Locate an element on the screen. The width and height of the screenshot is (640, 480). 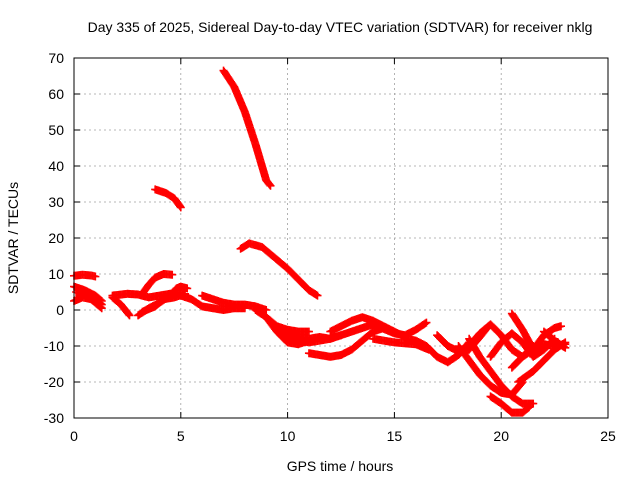
x-tick-label: 15 is located at coordinates (395, 436).